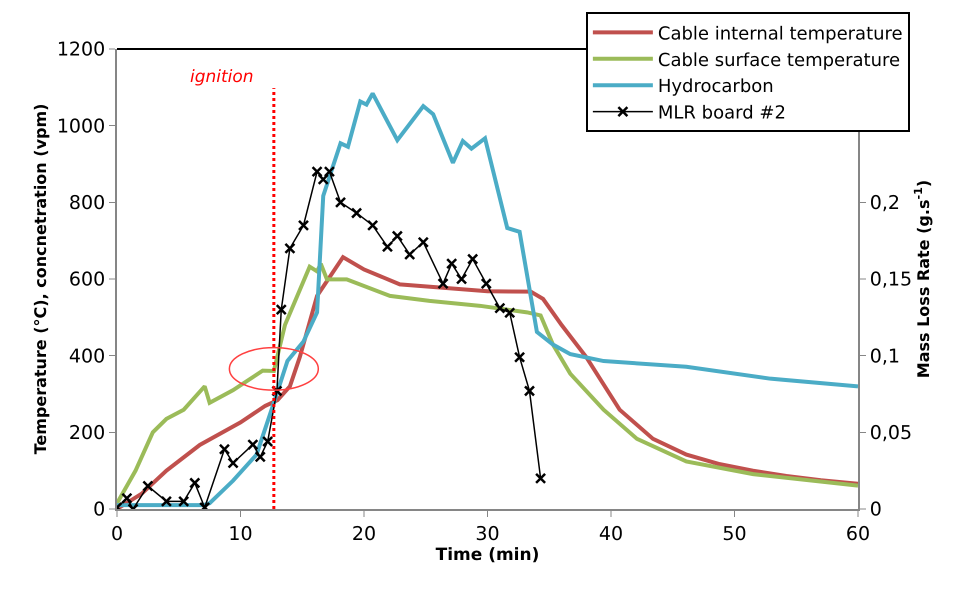  I want to click on ref-line-label: ignition, so click(222, 77).